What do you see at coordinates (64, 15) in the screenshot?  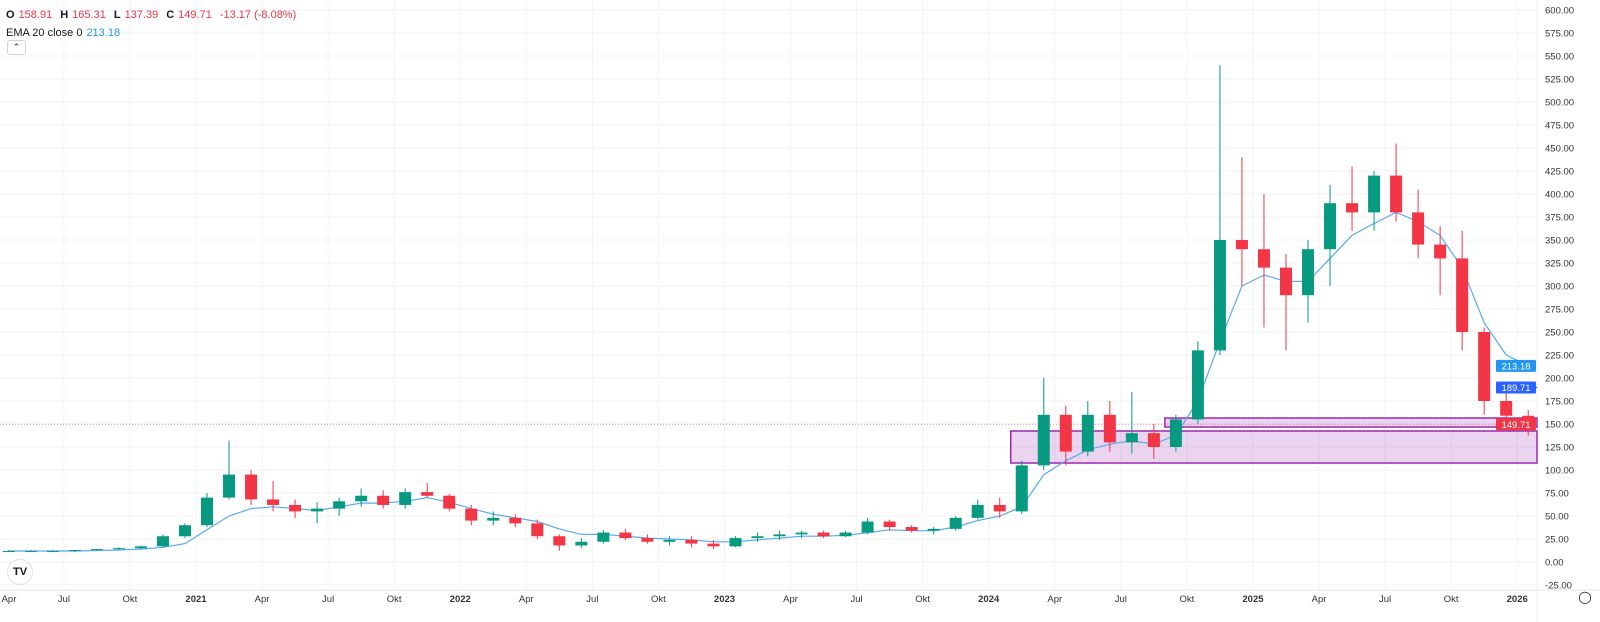 I see `high-label: H` at bounding box center [64, 15].